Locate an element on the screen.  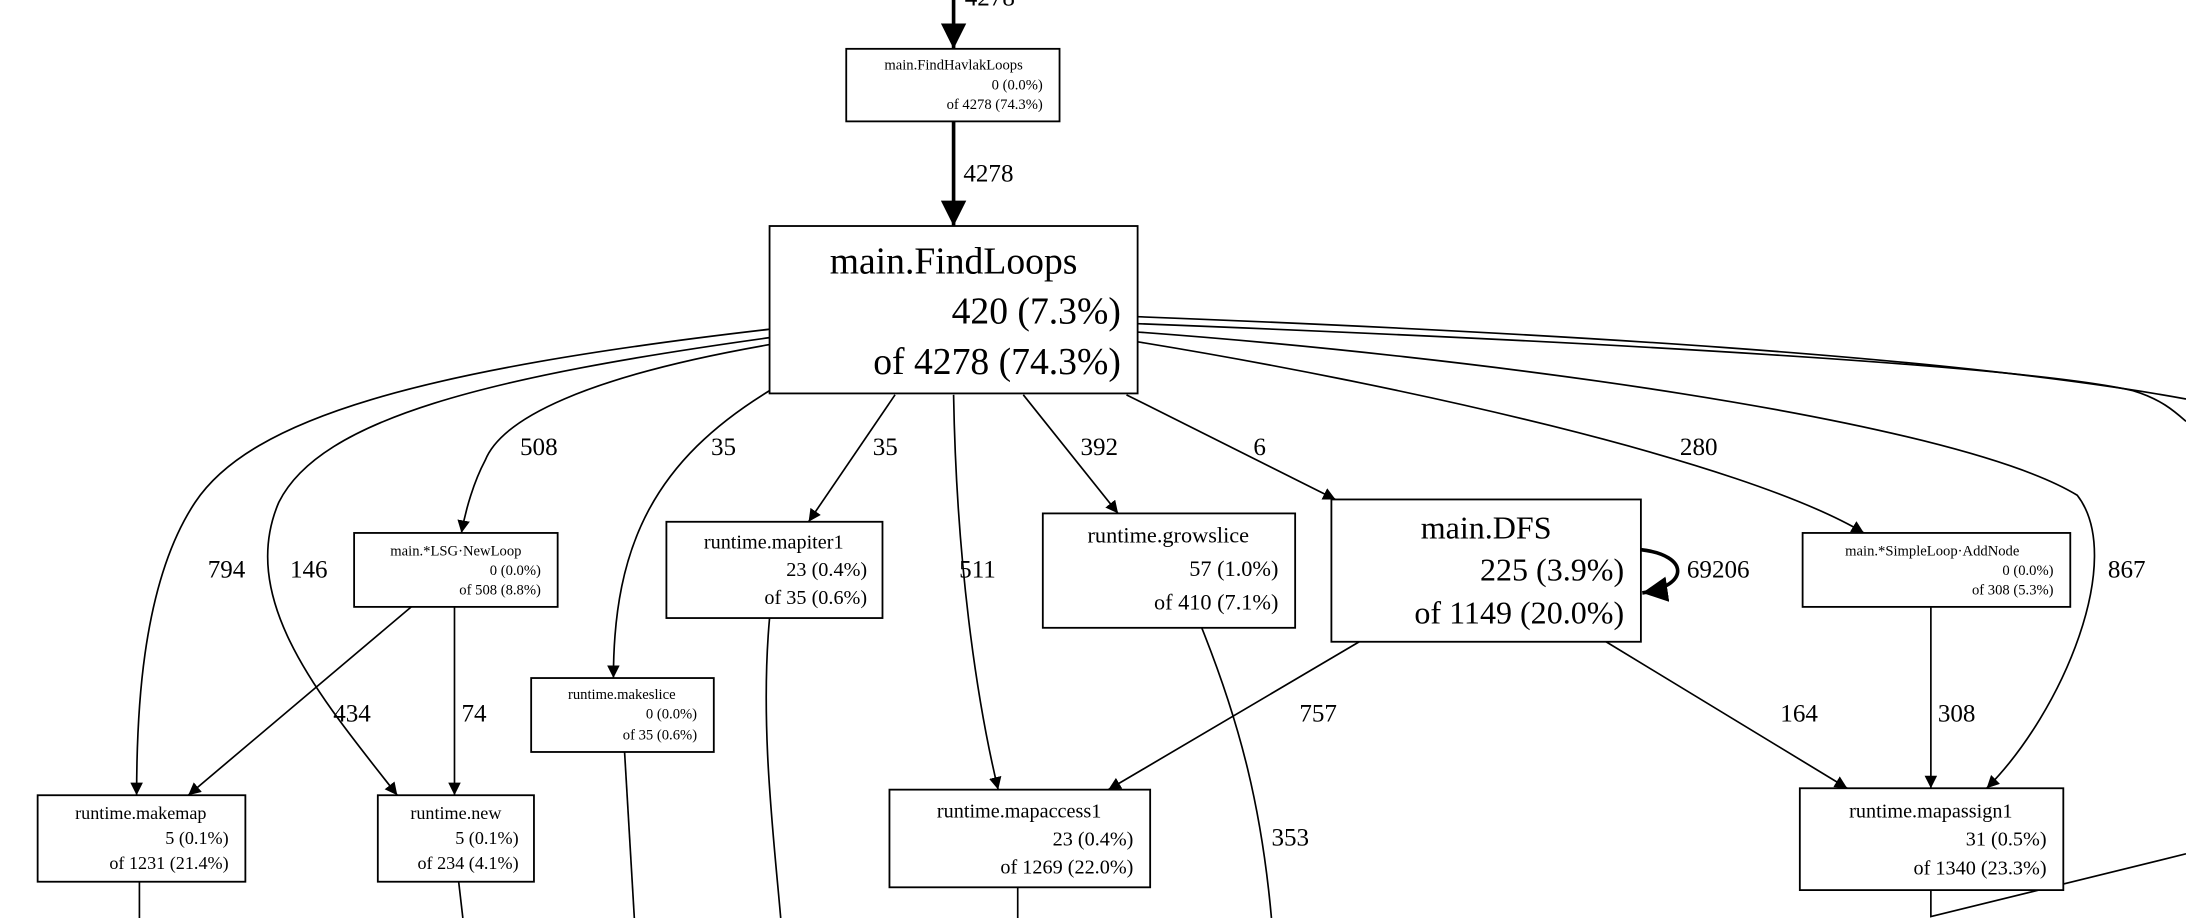
edge-findloops-mapaccess1 is located at coordinates (977, 592).